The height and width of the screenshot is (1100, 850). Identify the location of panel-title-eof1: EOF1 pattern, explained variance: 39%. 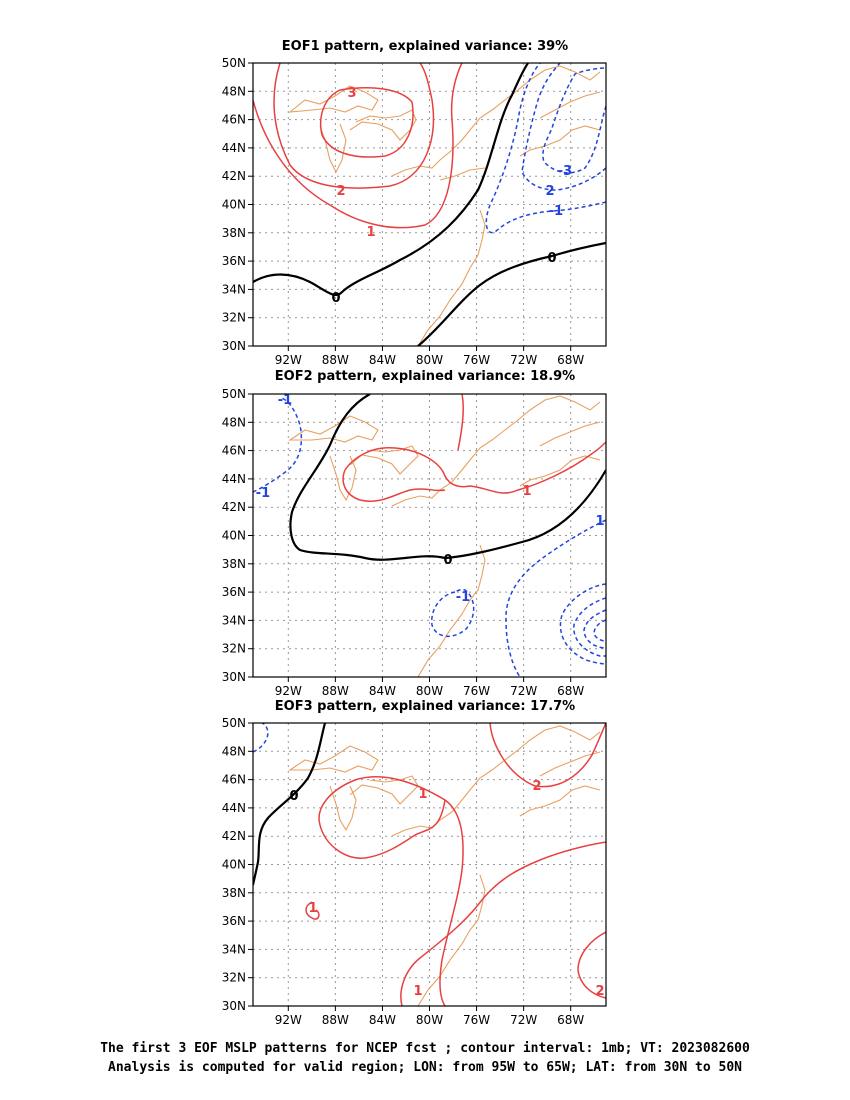
(425, 46).